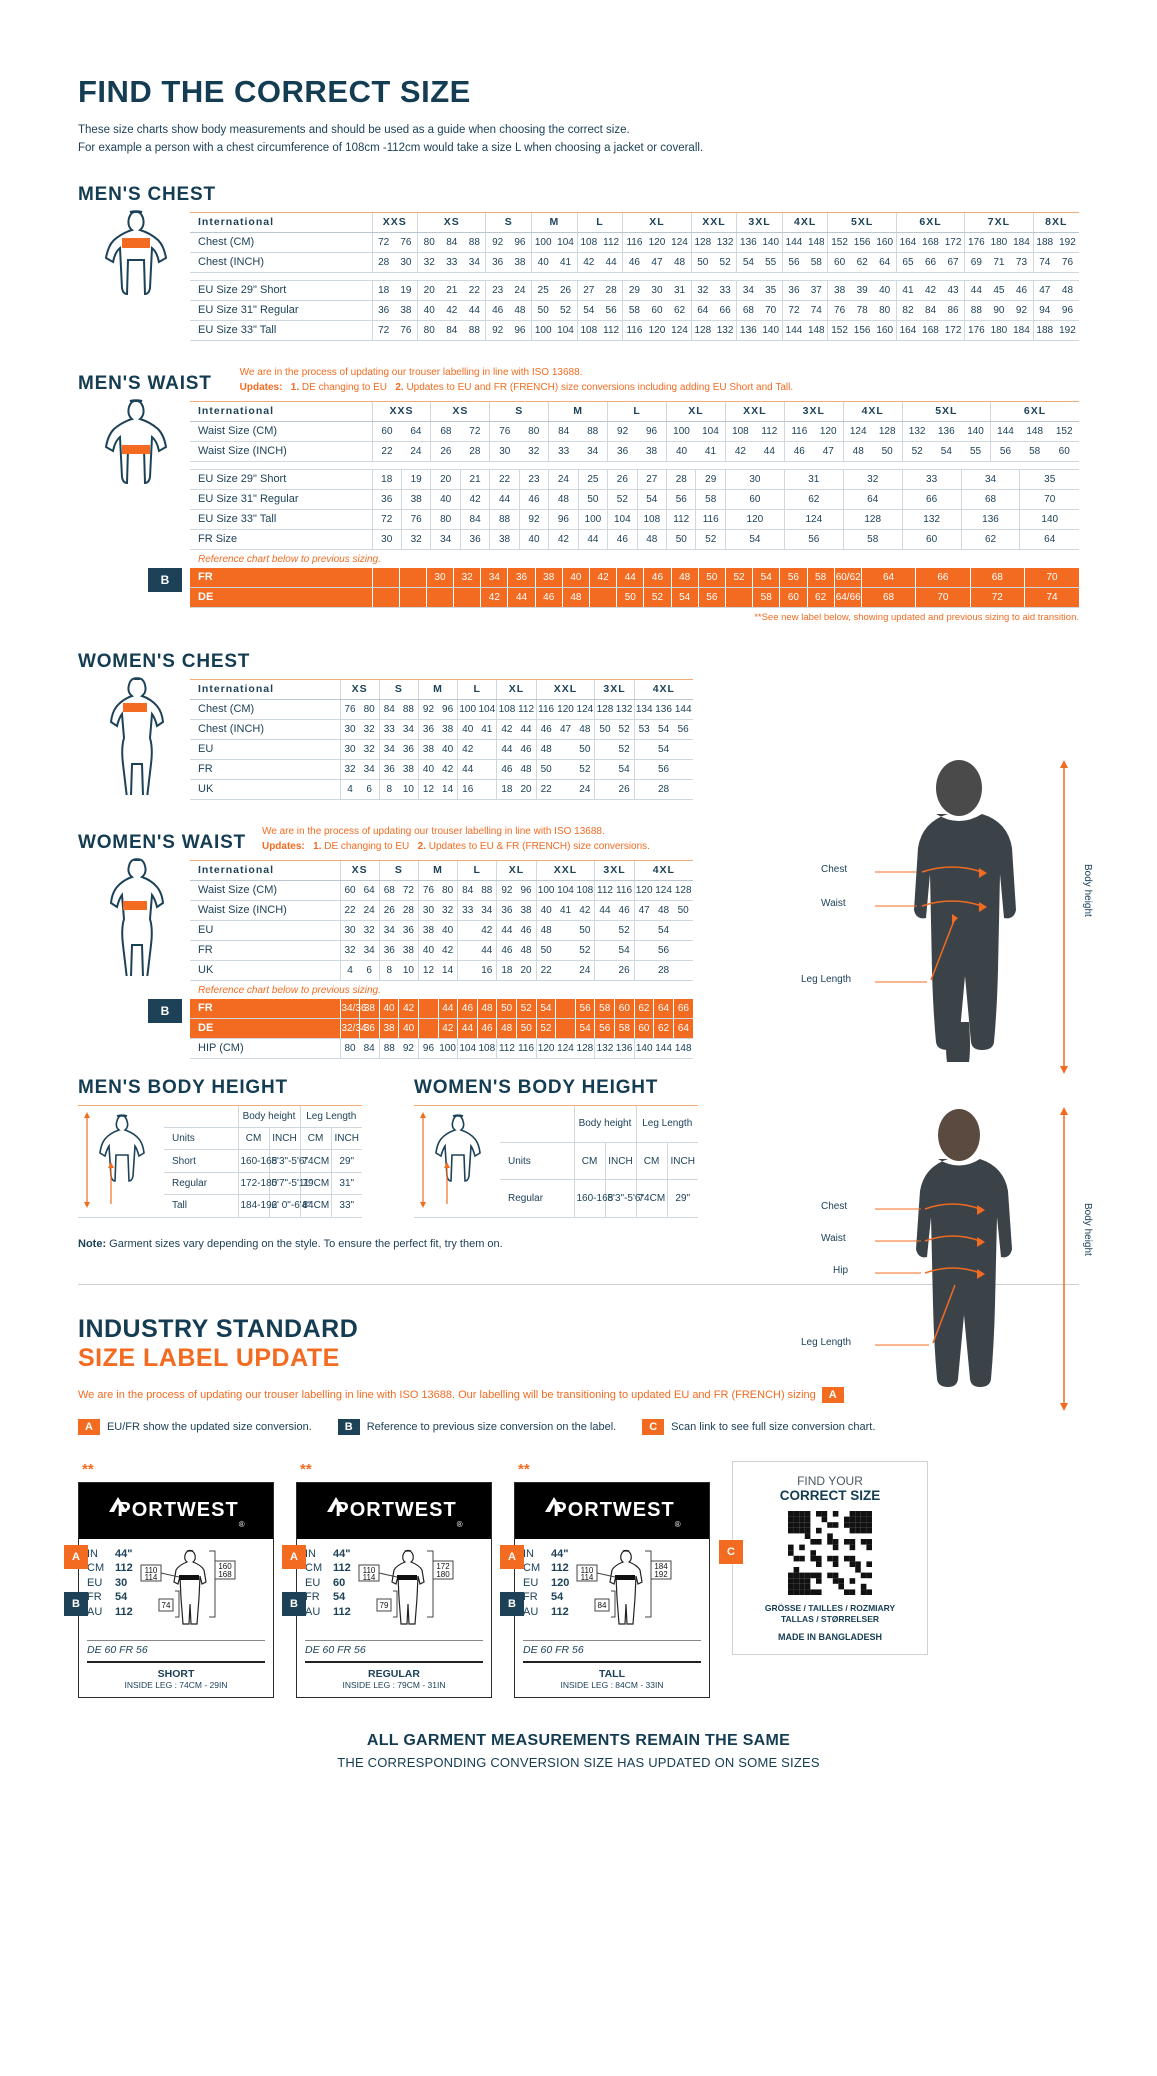 This screenshot has width=1157, height=2076. Describe the element at coordinates (888, 597) in the screenshot. I see `legacy-cell: 68` at that location.